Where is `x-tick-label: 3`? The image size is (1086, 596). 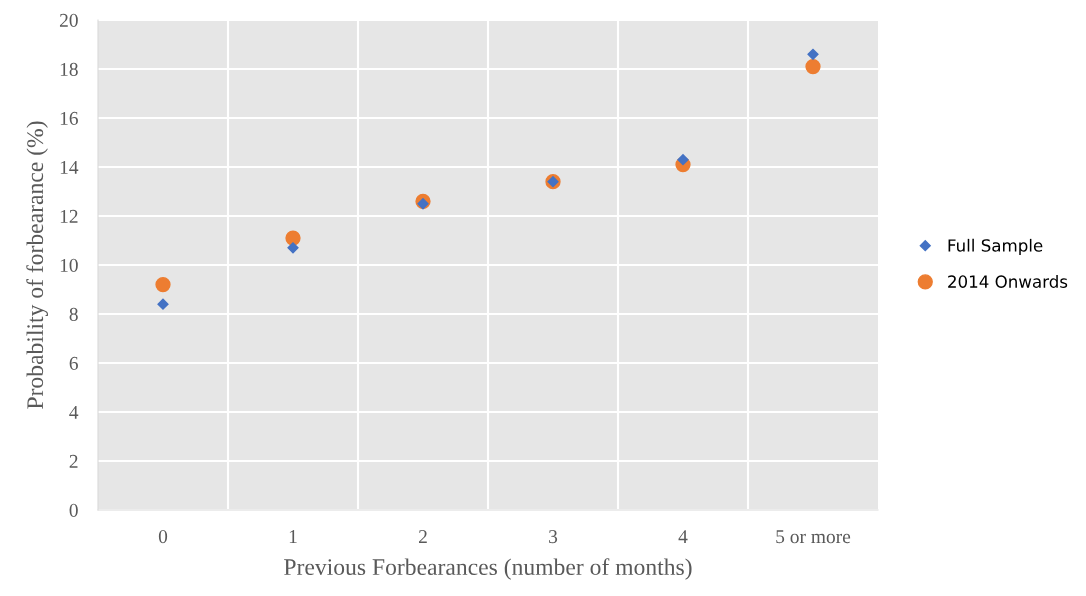
x-tick-label: 3 is located at coordinates (553, 537).